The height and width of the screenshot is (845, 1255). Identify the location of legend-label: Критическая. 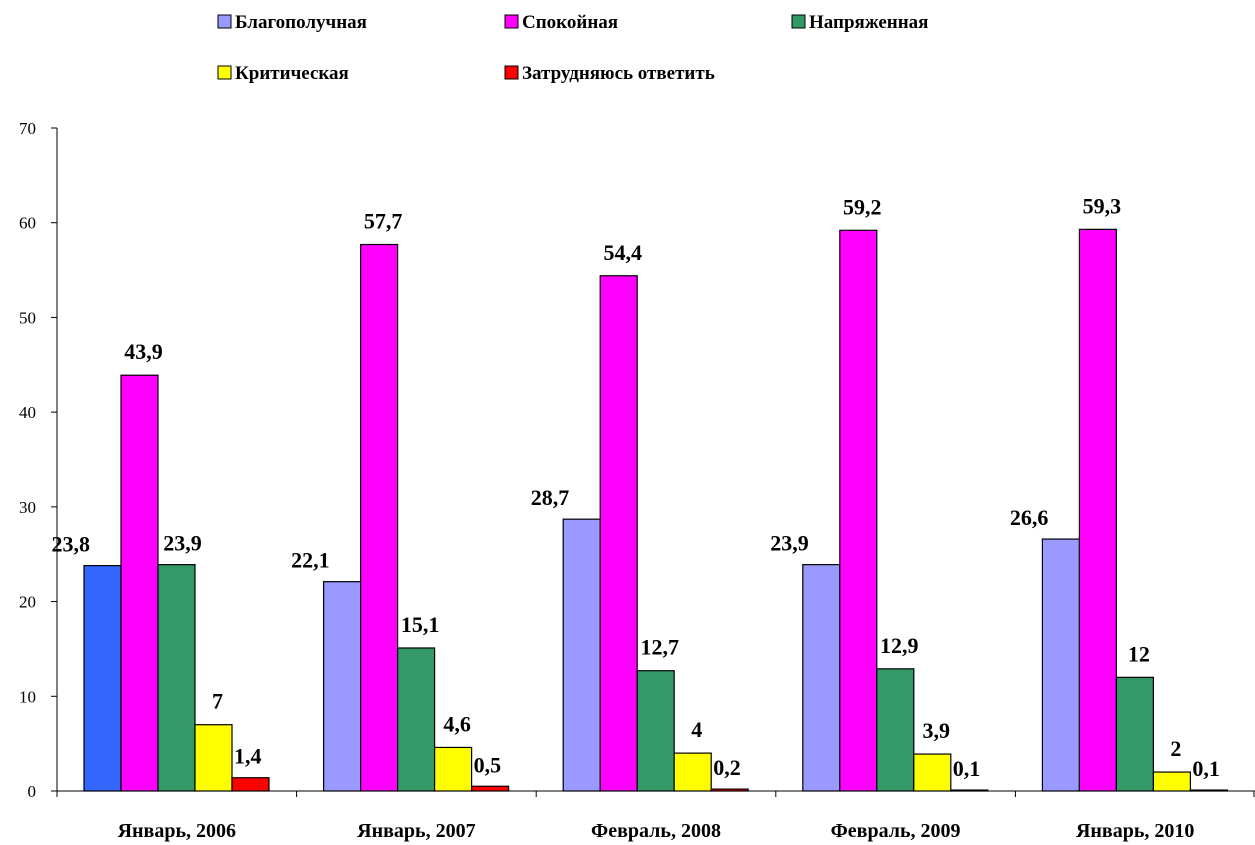
(292, 73).